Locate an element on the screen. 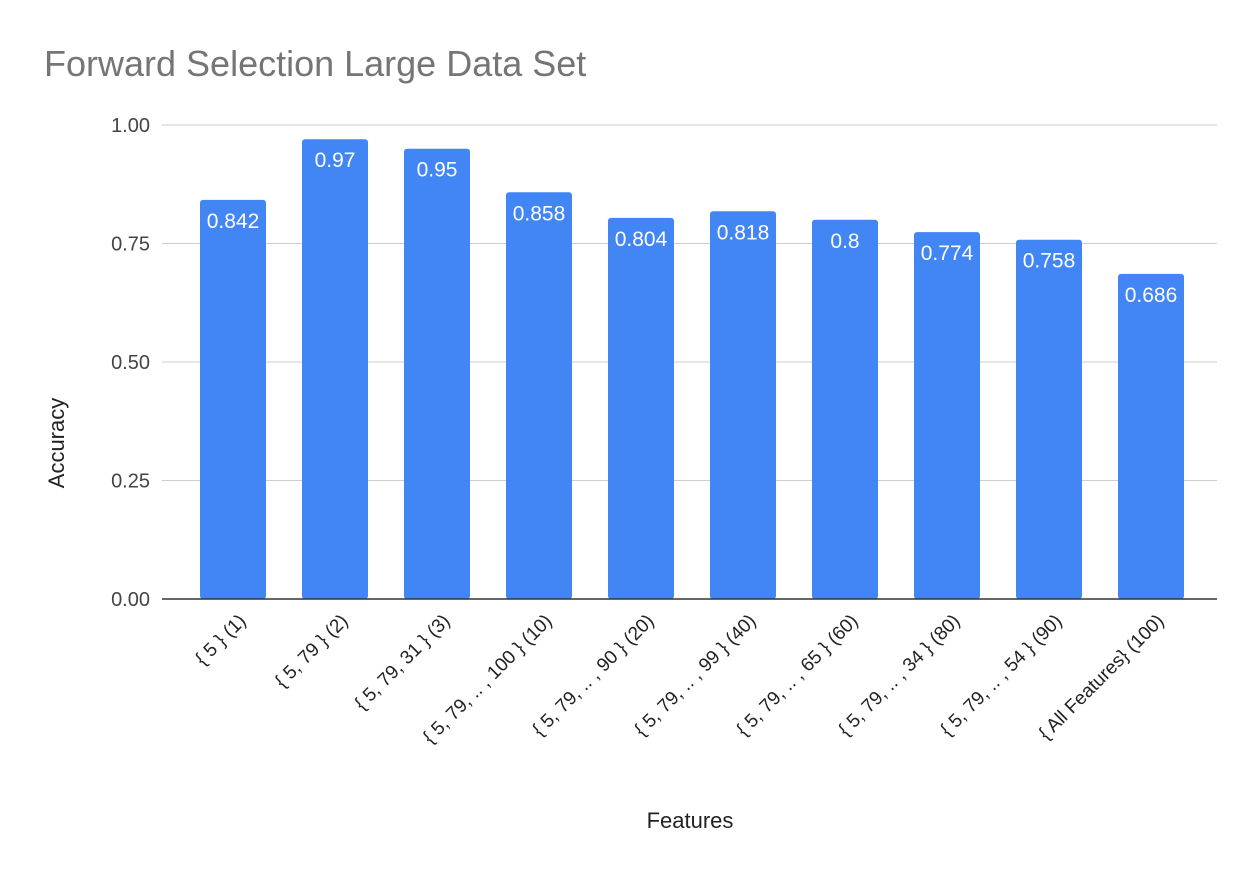 The height and width of the screenshot is (878, 1260). y-axis-ticks: 0.00 0.25 0.50 0.75 1.00 is located at coordinates (130, 363).